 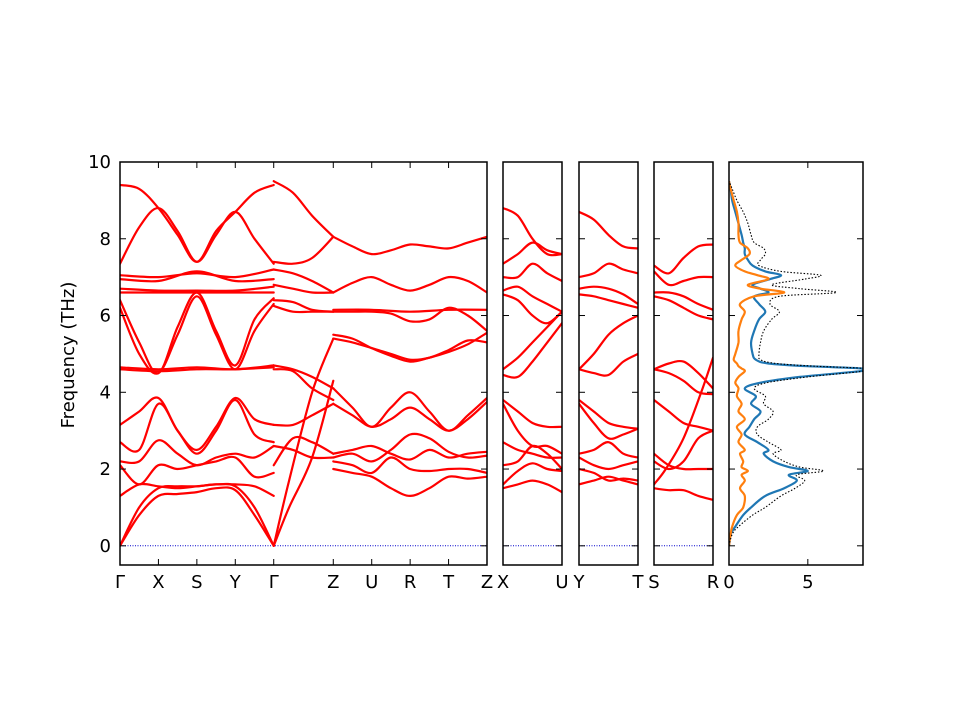 I want to click on high-symmetry-point-label: X, so click(x=158, y=582).